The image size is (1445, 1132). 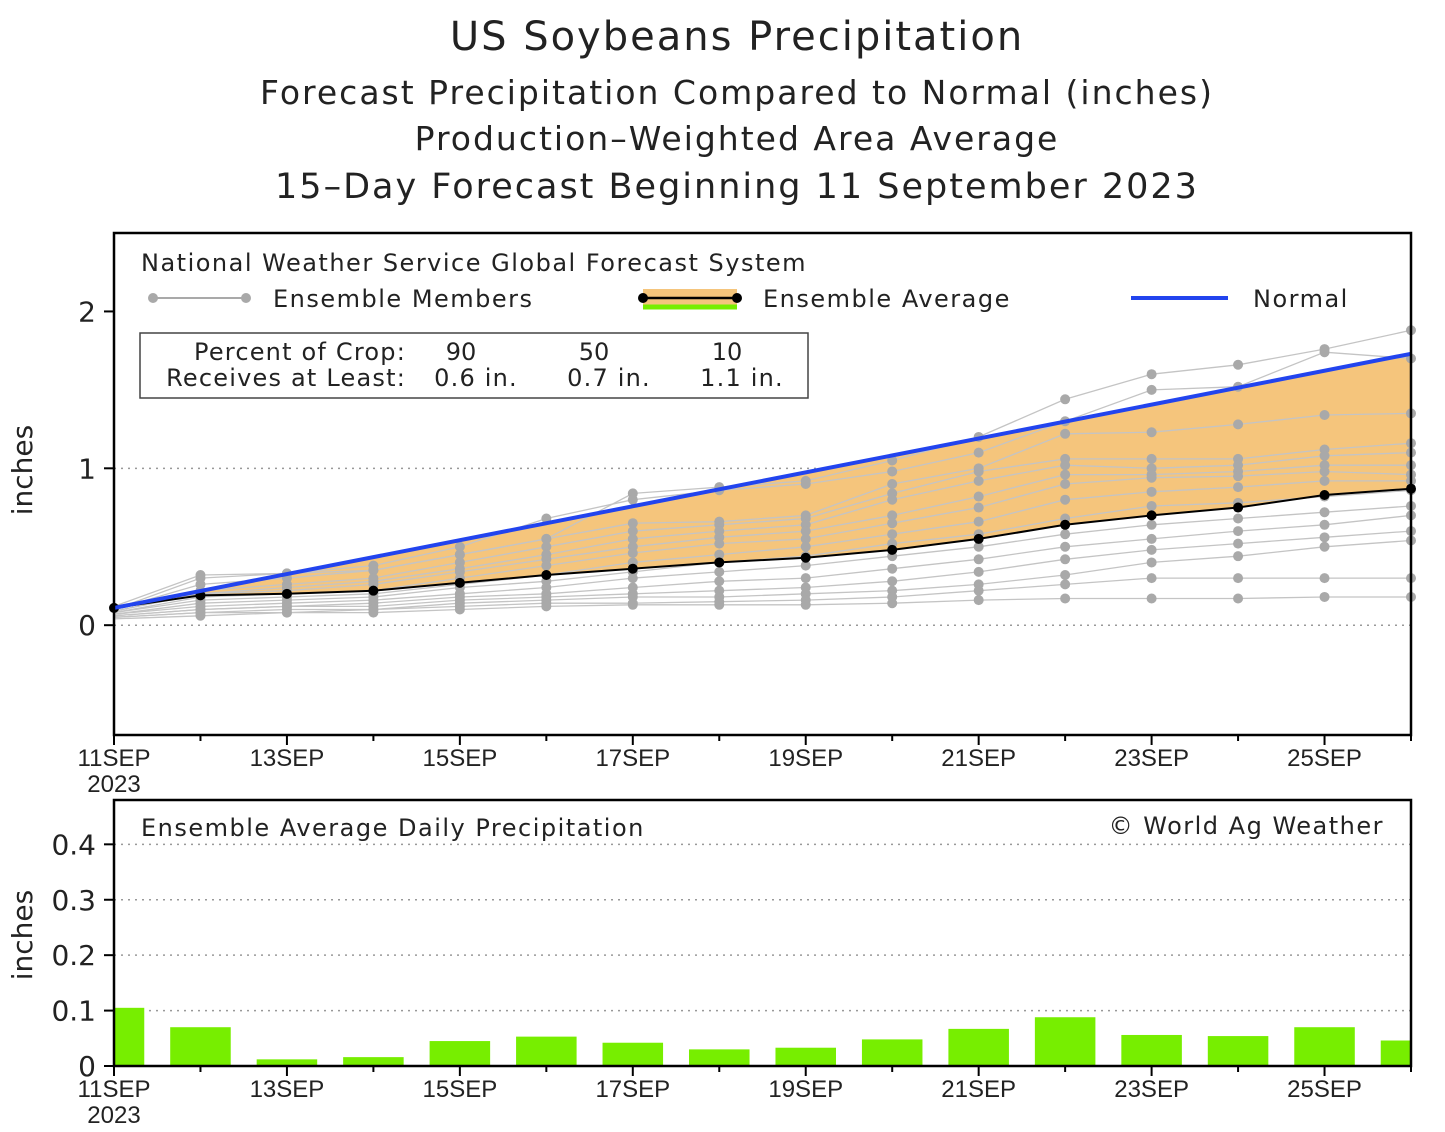 I want to click on bottom-y-tick-label: 0.4, so click(x=73, y=844).